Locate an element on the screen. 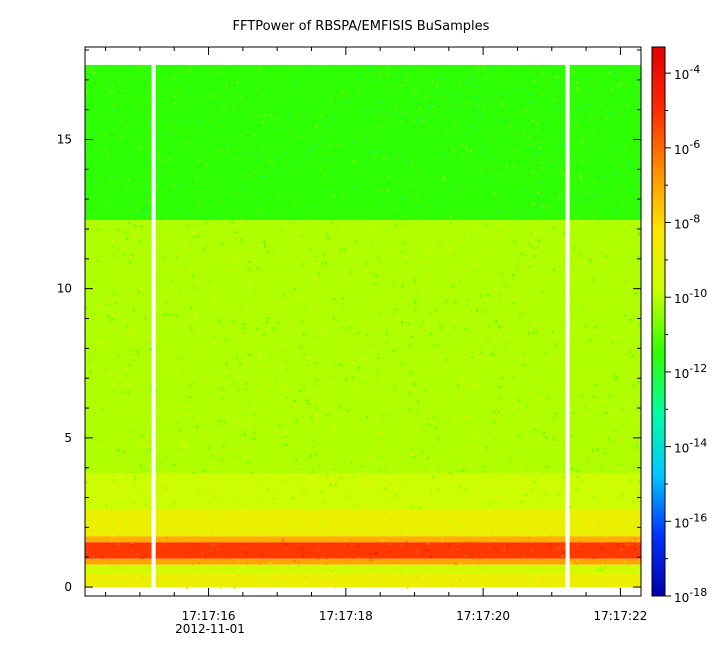  colorbar-tick-label: 10⁻⁶ is located at coordinates (687, 147).